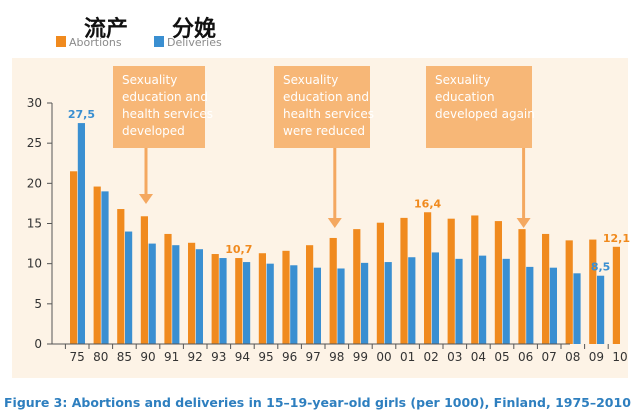 This screenshot has width=640, height=418. I want to click on data-label-deliveries-09: 8,5, so click(601, 267).